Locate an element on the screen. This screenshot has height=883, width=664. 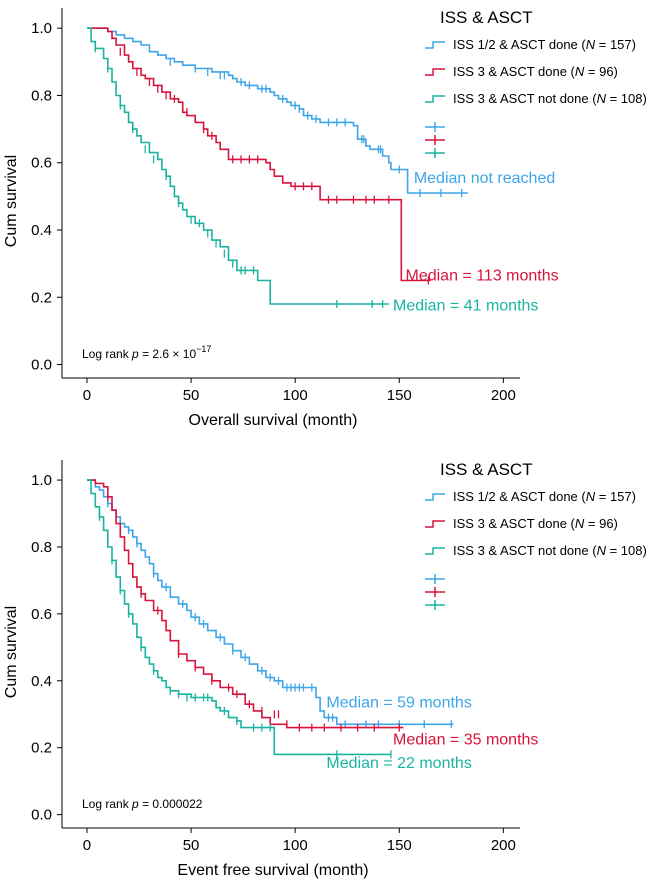
median-label: Median not reached is located at coordinates (484, 178).